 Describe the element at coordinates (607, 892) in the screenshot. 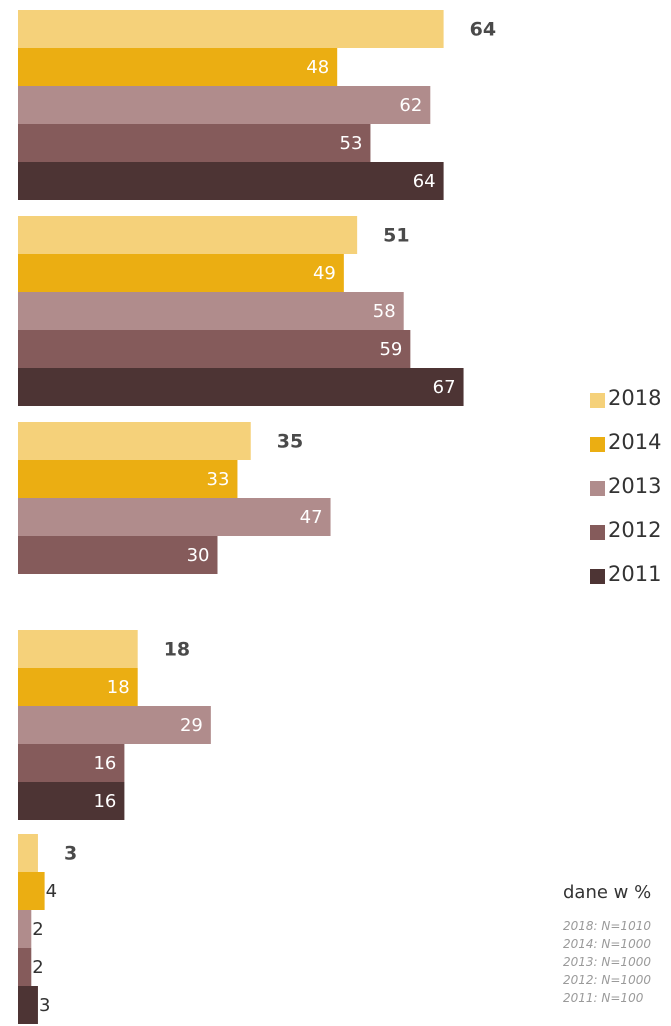

I see `units-note: dane w %` at that location.